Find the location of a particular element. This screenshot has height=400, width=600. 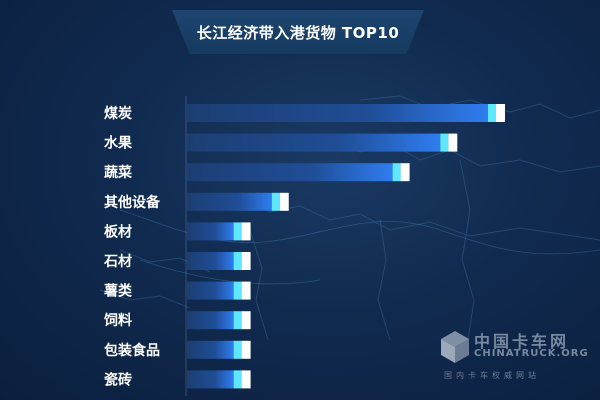

chart-title: 长江经济带入港货物 TOP10 is located at coordinates (298, 32).